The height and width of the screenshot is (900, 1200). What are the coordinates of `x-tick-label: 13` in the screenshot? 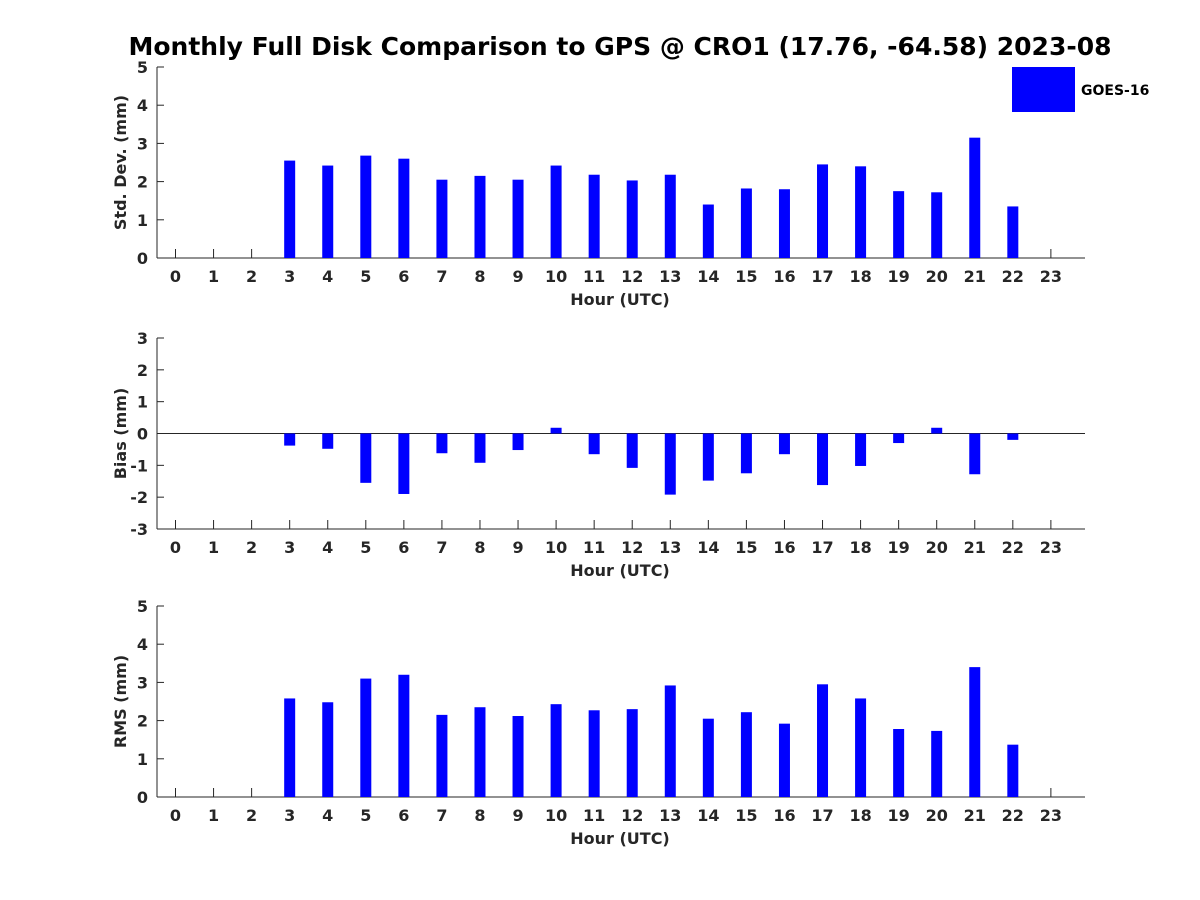 It's located at (670, 547).